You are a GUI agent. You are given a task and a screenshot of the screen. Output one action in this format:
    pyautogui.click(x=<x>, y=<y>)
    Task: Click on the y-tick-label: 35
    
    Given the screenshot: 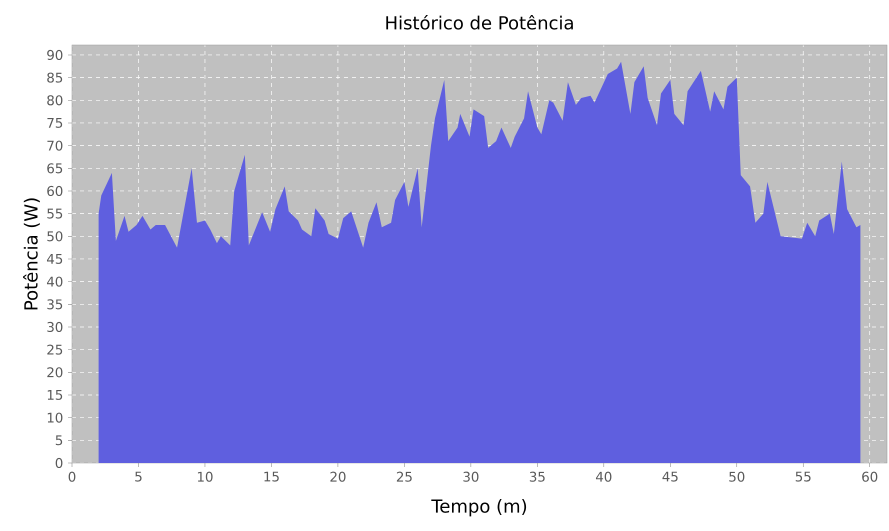 What is the action you would take?
    pyautogui.click(x=54, y=304)
    